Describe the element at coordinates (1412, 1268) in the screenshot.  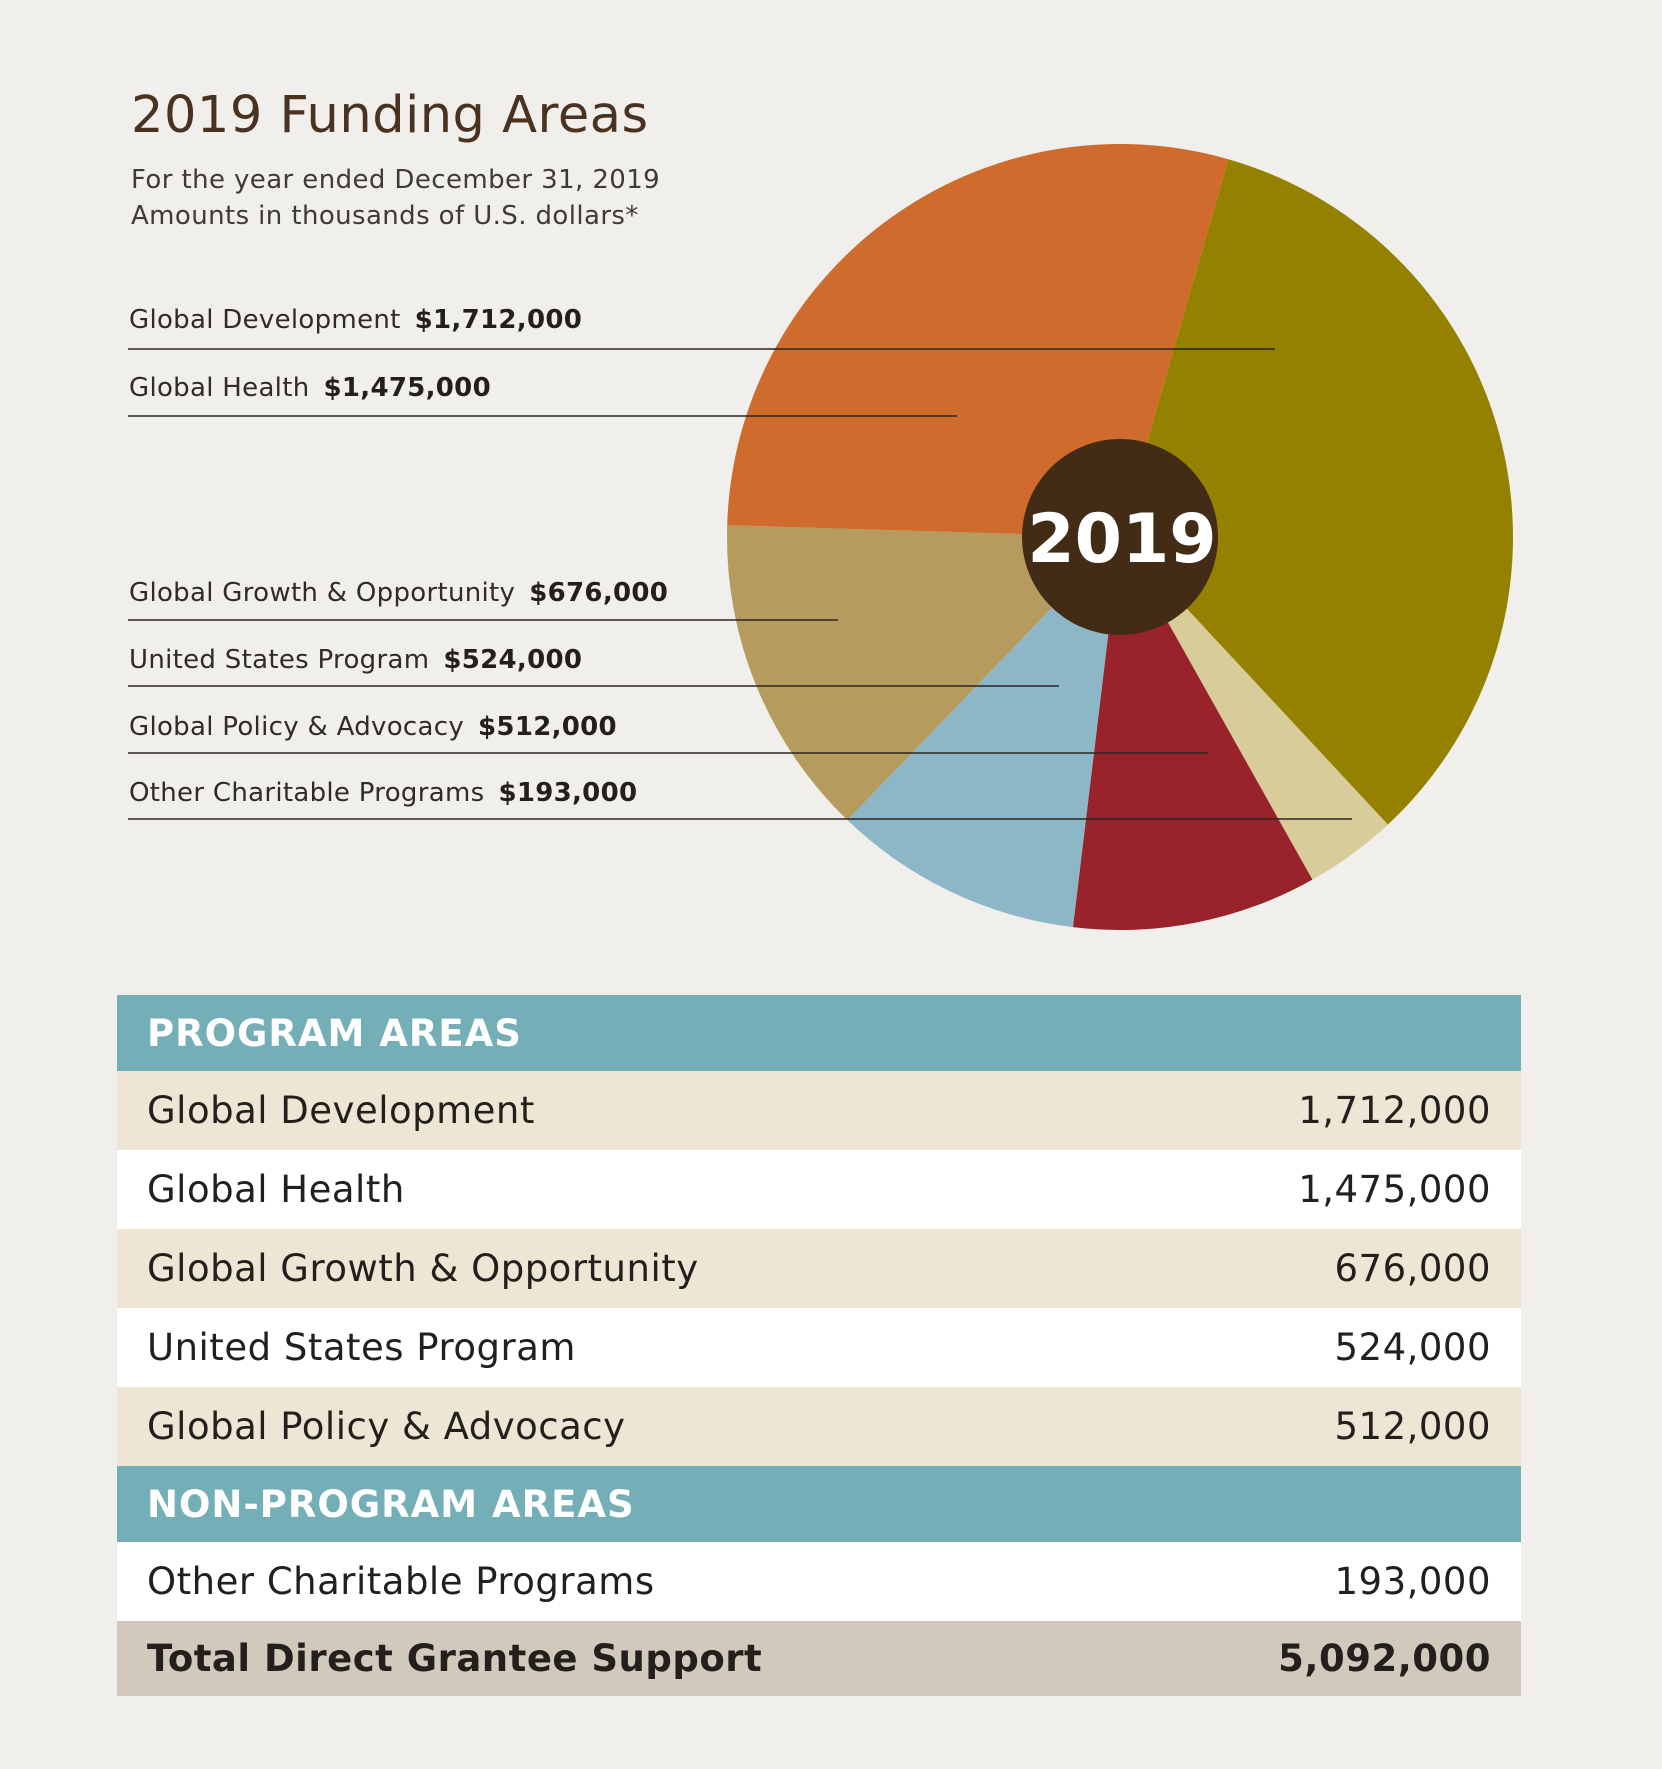
I see `row-value: 676,000` at that location.